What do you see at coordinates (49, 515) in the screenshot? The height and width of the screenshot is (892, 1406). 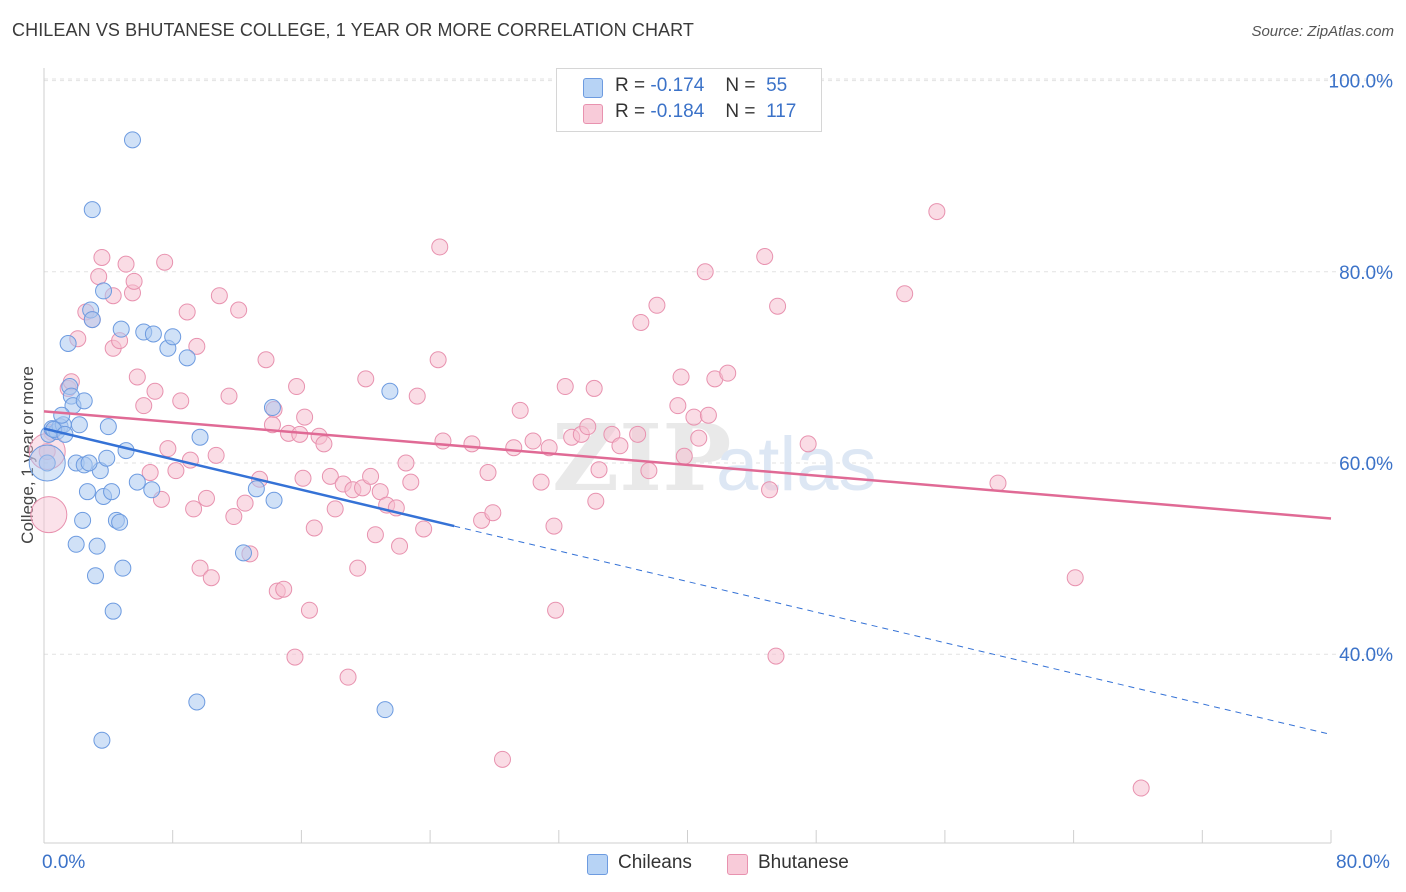 I see `bhutanese-cluster-point` at bounding box center [49, 515].